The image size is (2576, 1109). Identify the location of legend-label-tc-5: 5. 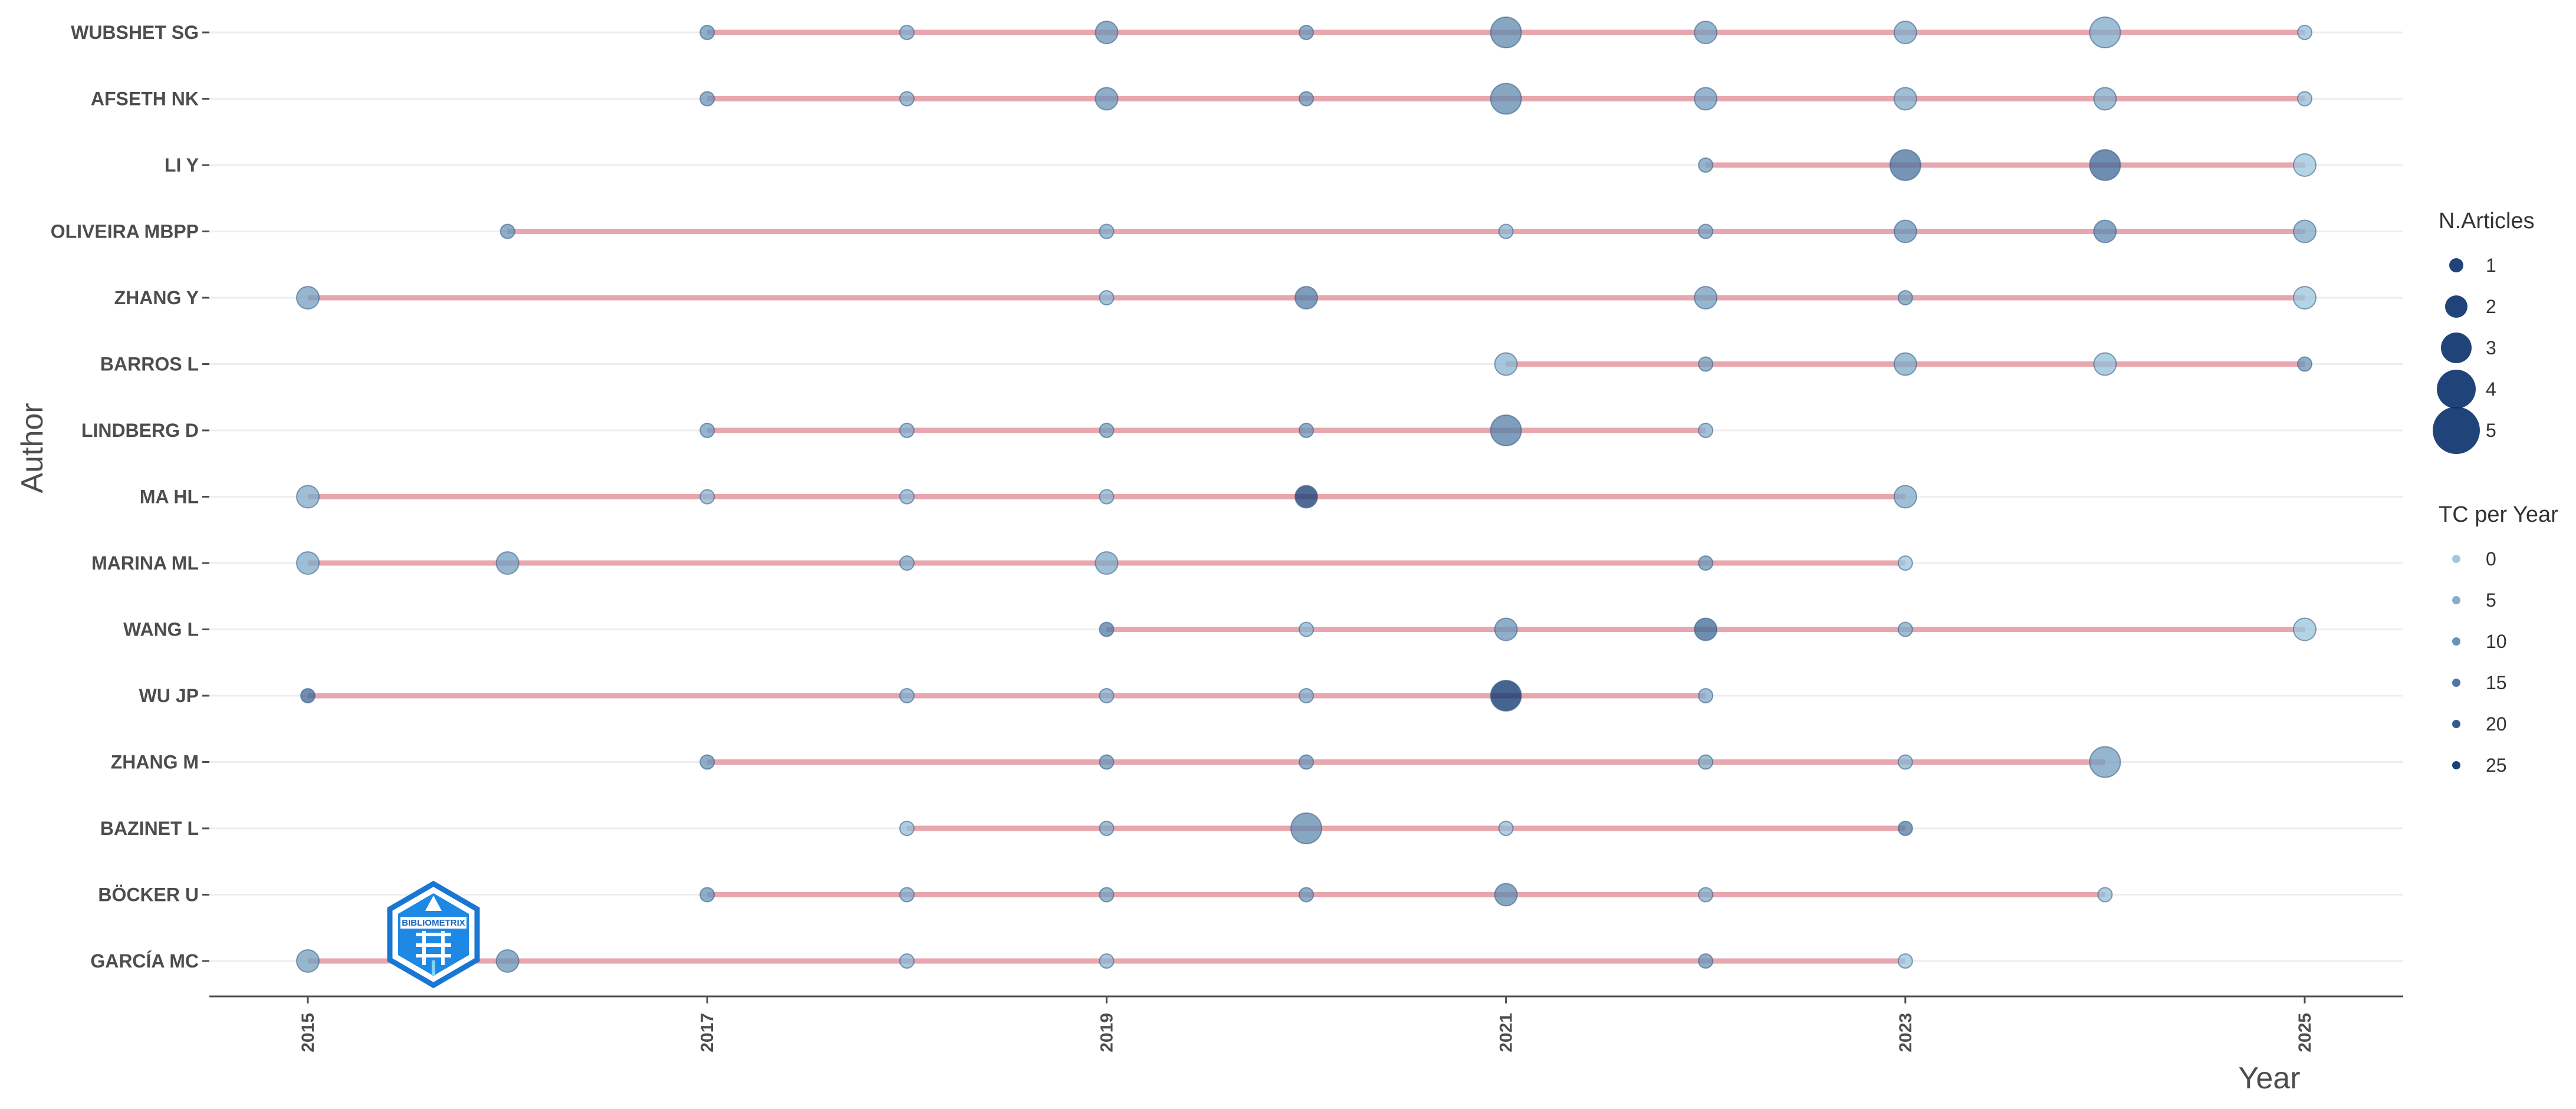
(2491, 600).